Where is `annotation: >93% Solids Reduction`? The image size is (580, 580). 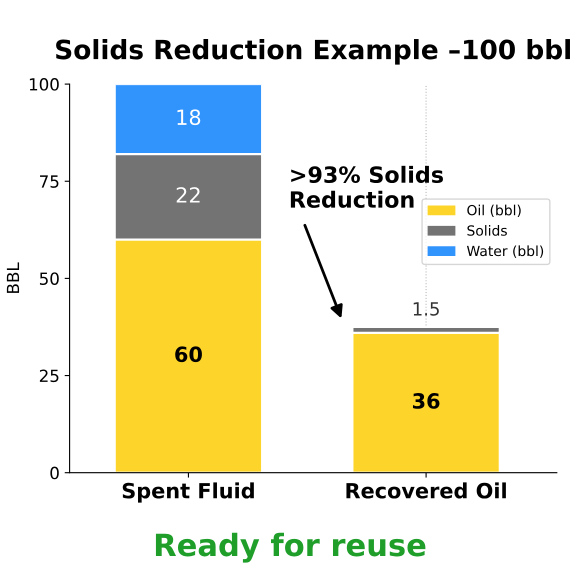 annotation: >93% Solids Reduction is located at coordinates (366, 187).